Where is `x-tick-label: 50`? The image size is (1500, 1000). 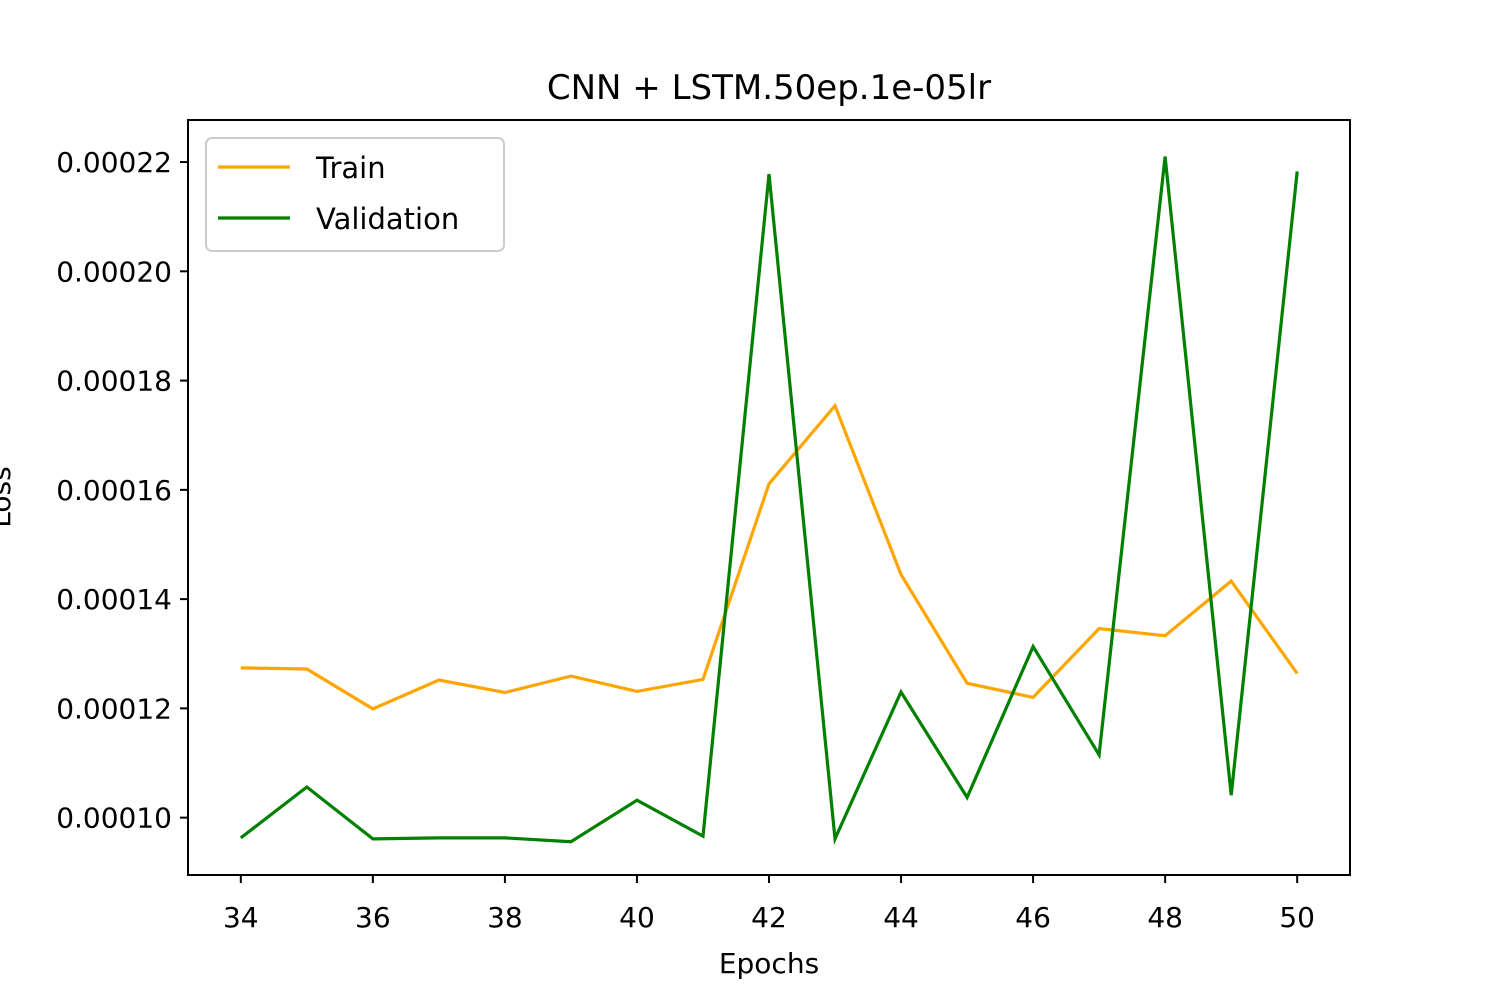 x-tick-label: 50 is located at coordinates (1297, 917).